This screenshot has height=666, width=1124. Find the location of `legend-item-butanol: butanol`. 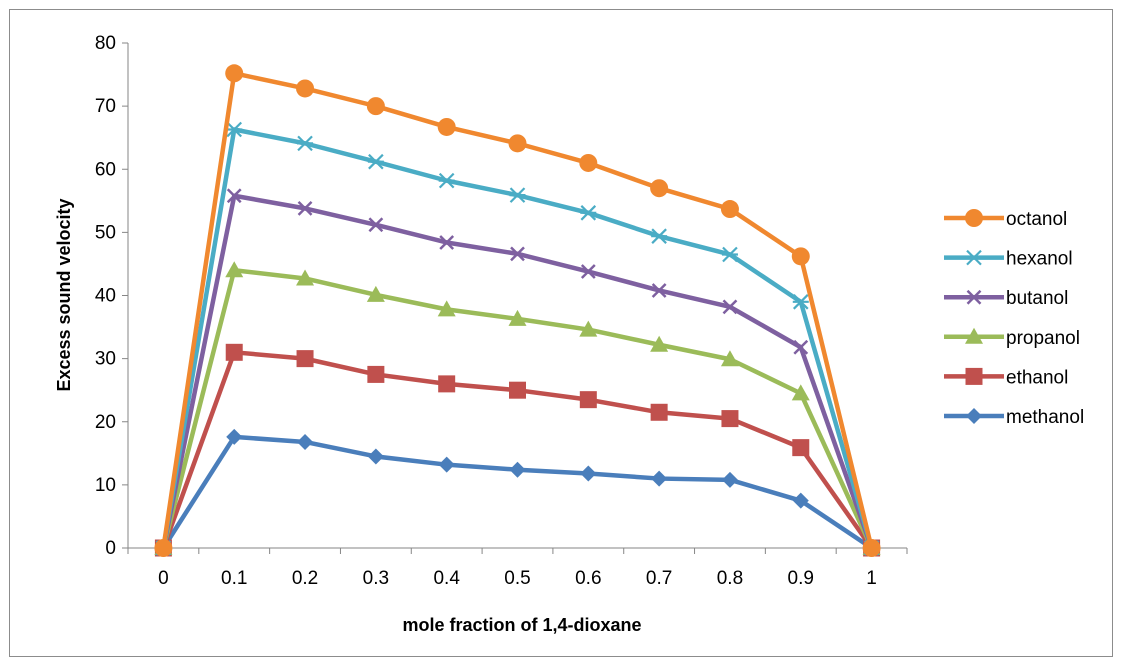

legend-item-butanol: butanol is located at coordinates (1006, 298).